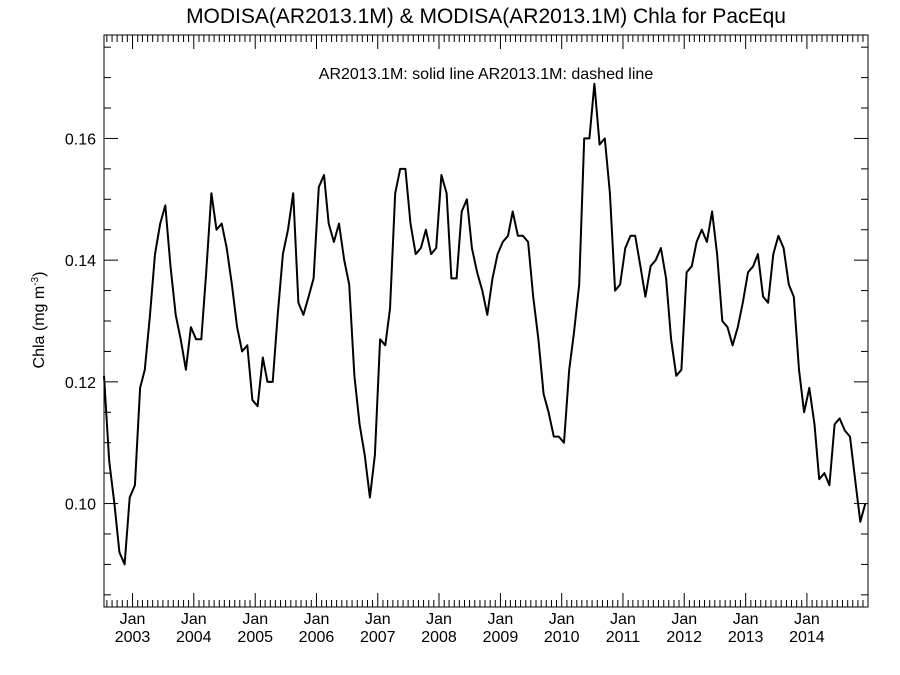 This screenshot has width=900, height=675. Describe the element at coordinates (807, 637) in the screenshot. I see `x-tick-year-label: 2014` at that location.